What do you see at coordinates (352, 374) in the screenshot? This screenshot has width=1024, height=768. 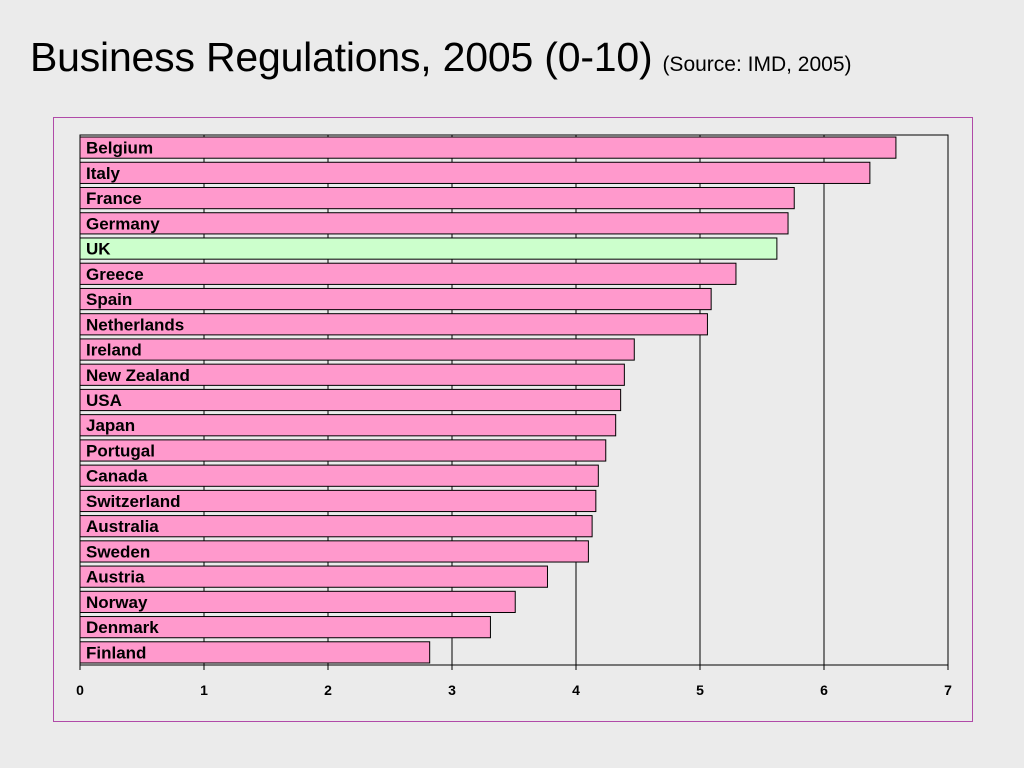 I see `bar-new-zealand` at bounding box center [352, 374].